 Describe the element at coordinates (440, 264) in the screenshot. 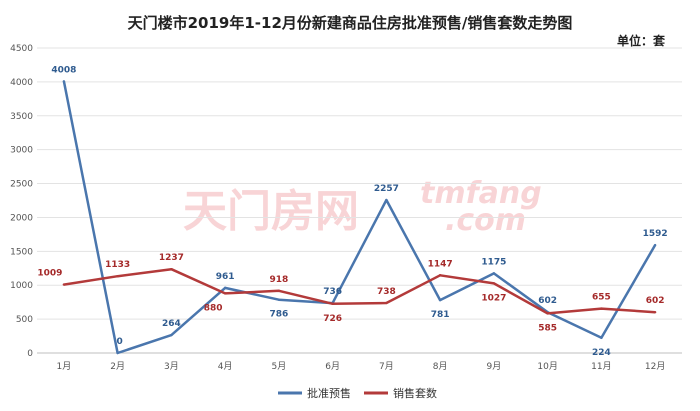

I see `data-label: 1147` at that location.